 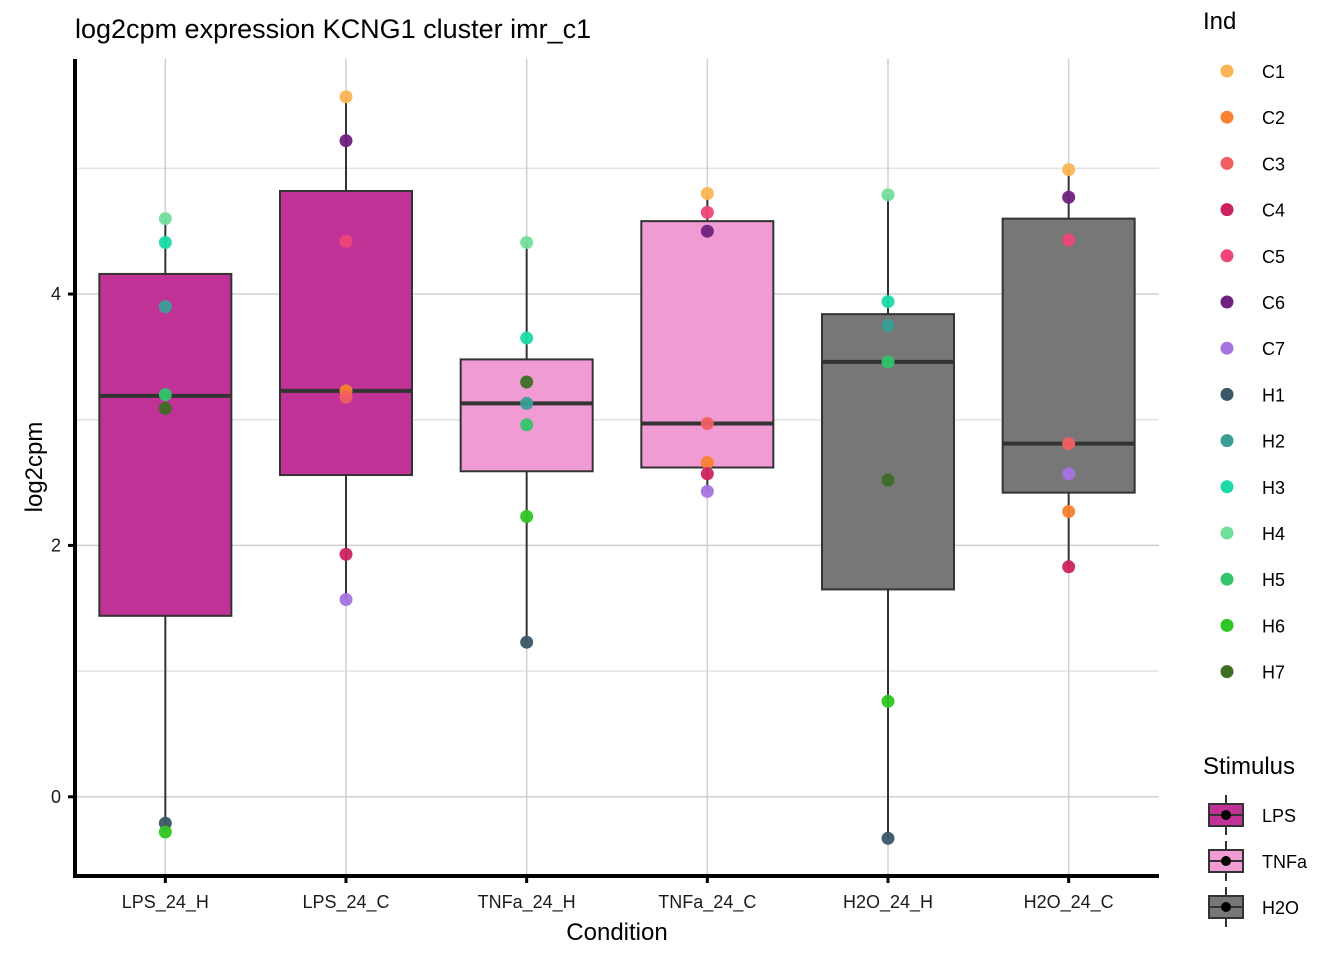 What do you see at coordinates (1280, 908) in the screenshot?
I see `legend-stim-label: H2O` at bounding box center [1280, 908].